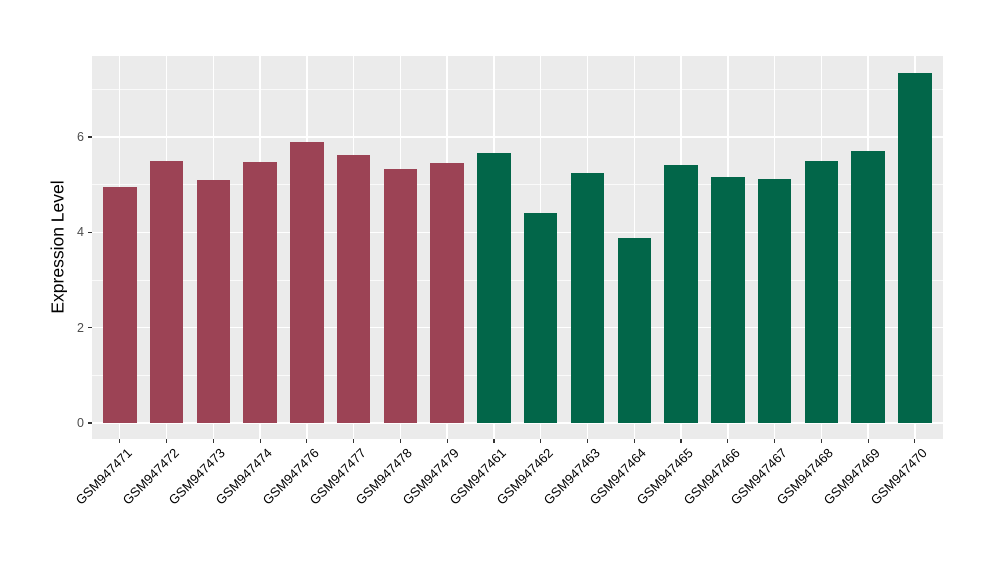  Describe the element at coordinates (681, 293) in the screenshot. I see `bar-GSM947465` at that location.